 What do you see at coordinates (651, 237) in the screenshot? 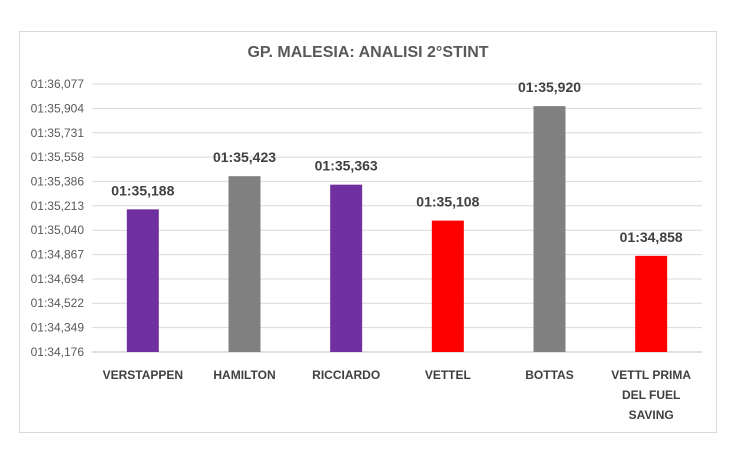
I see `data-label: 01:34,858` at bounding box center [651, 237].